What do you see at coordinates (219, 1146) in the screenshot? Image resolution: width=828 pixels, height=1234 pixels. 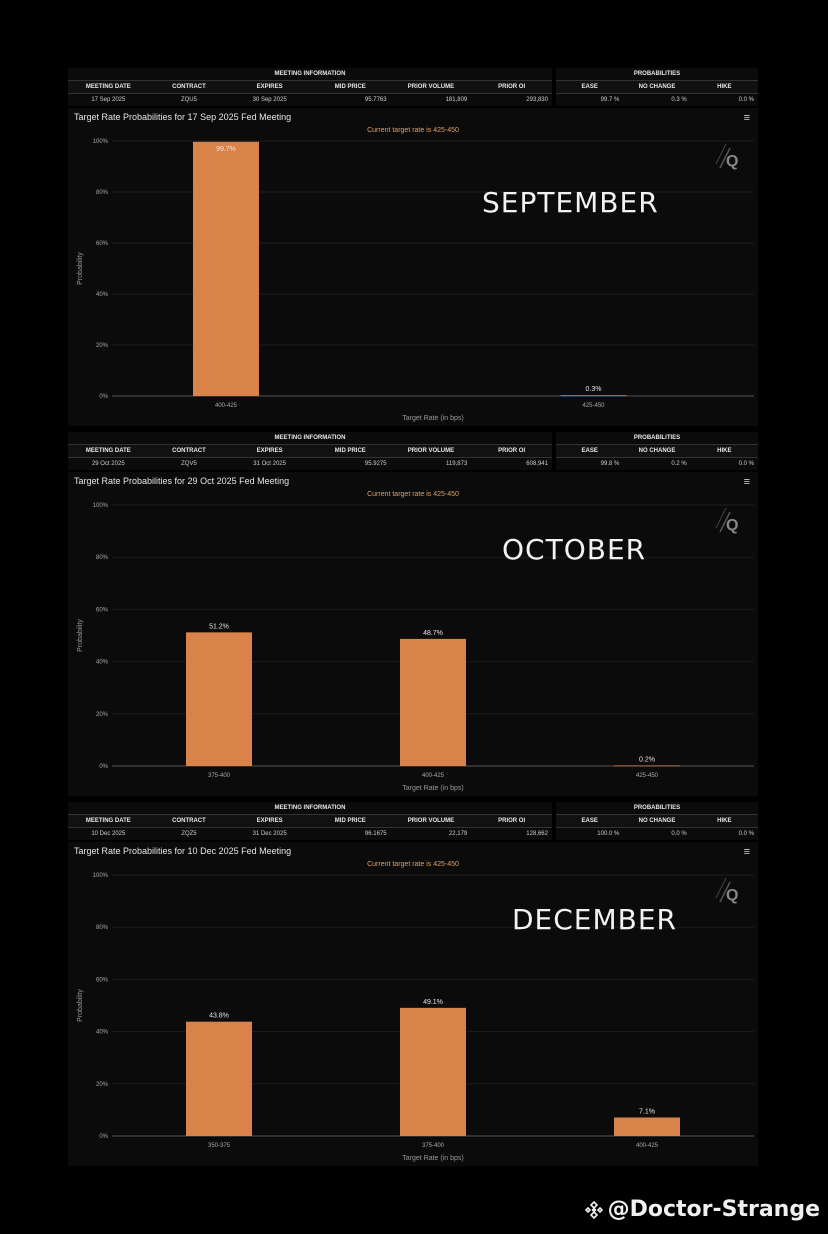 I see `x-tick-label: 350-375` at bounding box center [219, 1146].